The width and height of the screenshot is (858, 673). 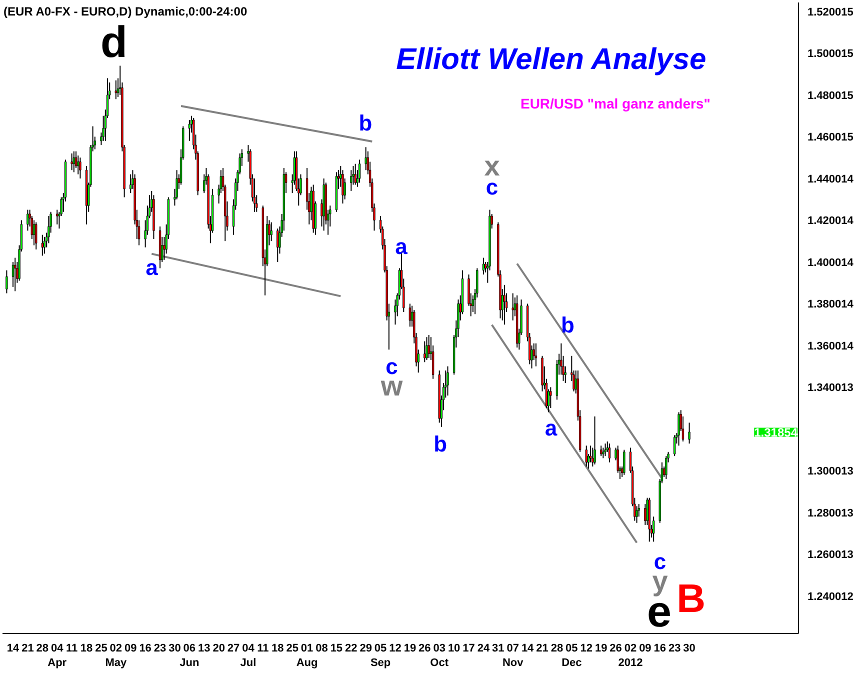 What do you see at coordinates (366, 648) in the screenshot?
I see `x-tick-label: 29` at bounding box center [366, 648].